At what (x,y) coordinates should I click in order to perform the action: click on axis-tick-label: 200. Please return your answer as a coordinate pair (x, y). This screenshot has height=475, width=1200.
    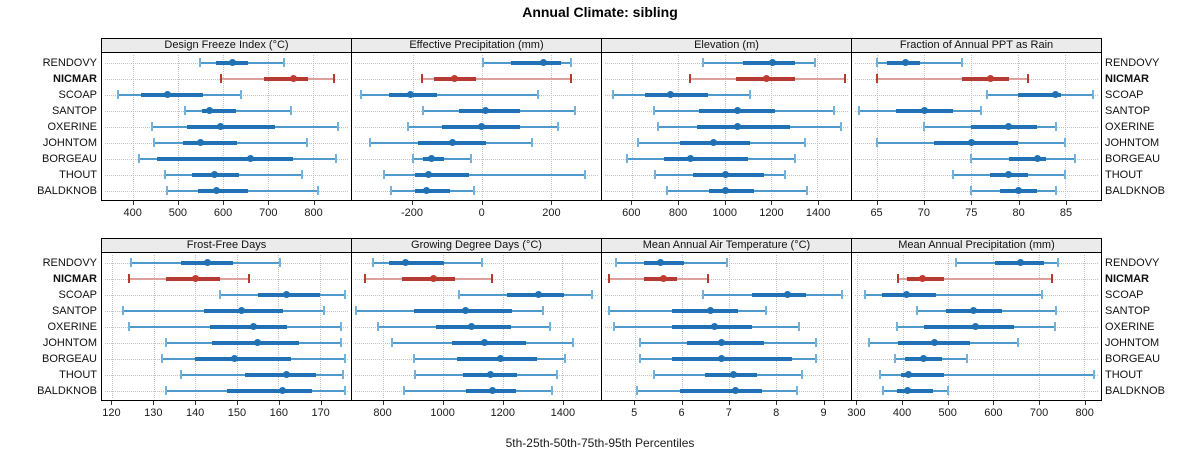
    Looking at the image, I should click on (551, 213).